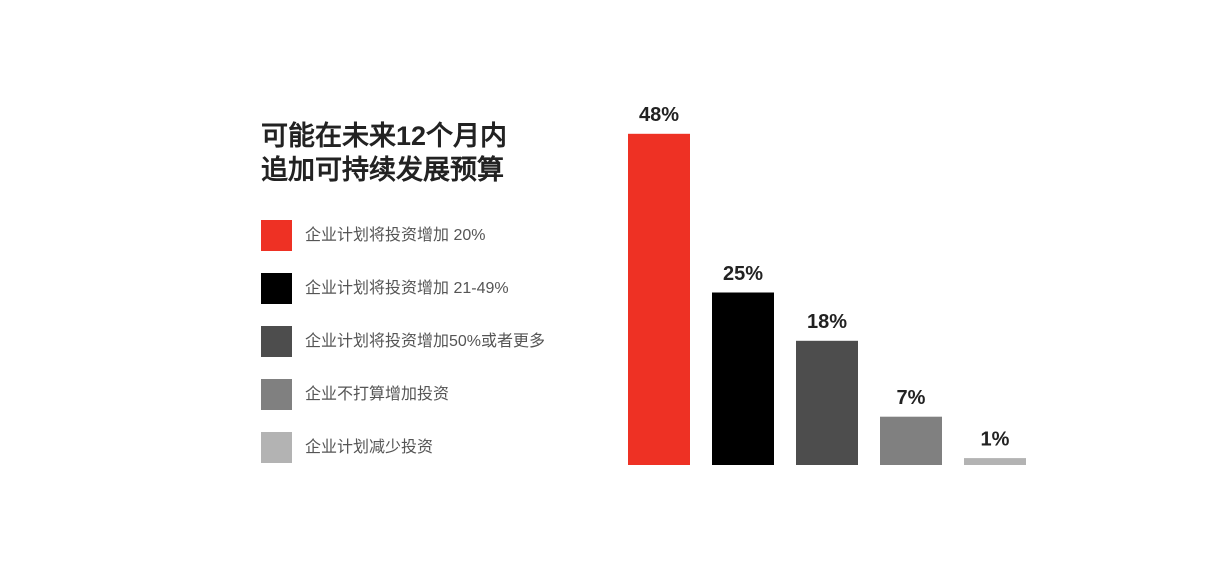  Describe the element at coordinates (827, 322) in the screenshot. I see `value-label: 18%` at that location.